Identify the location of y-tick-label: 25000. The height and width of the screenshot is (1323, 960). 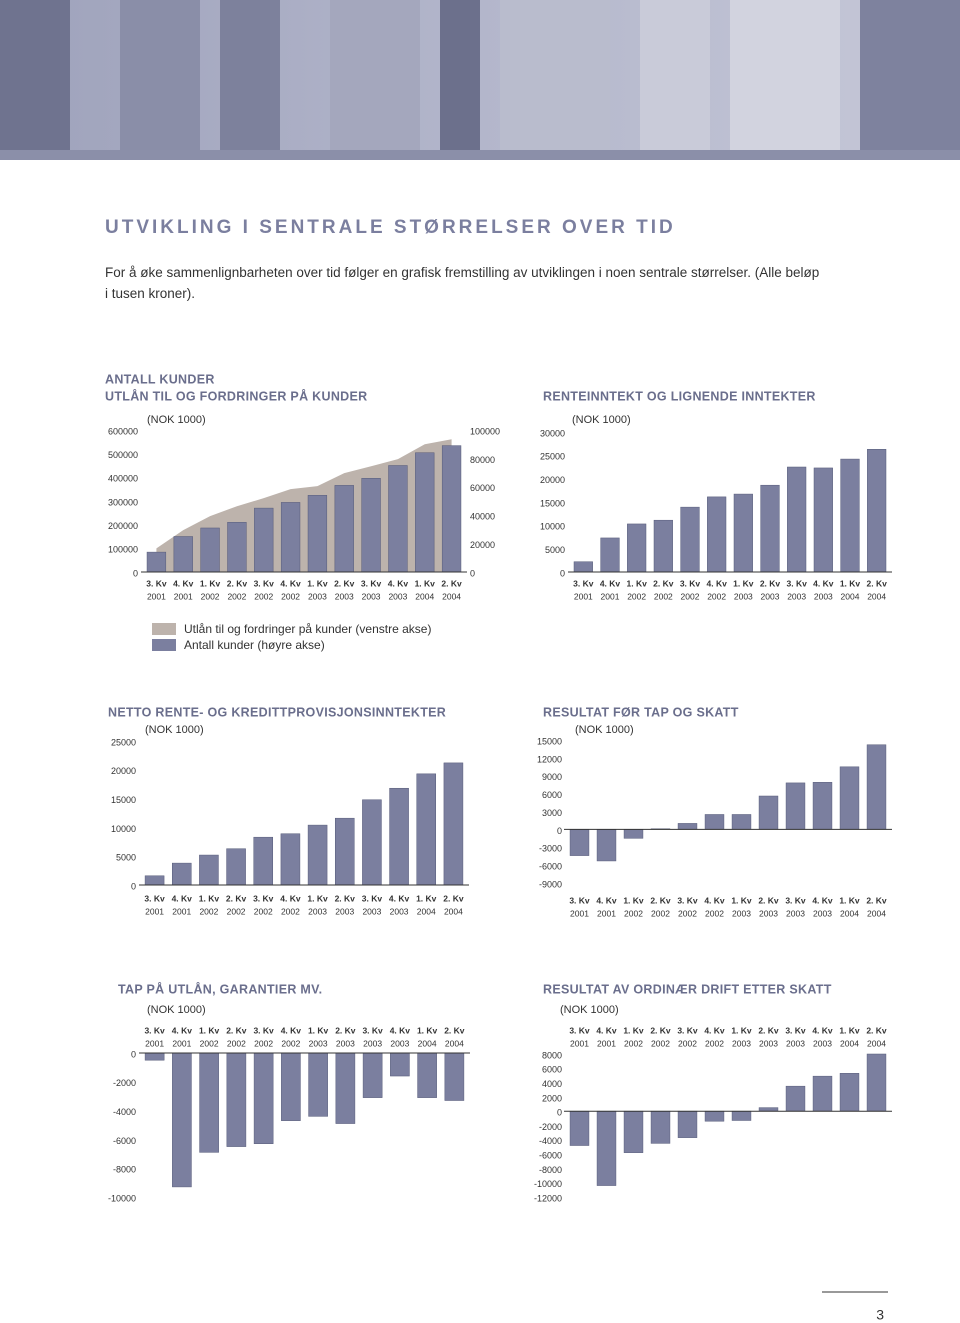
(123, 742).